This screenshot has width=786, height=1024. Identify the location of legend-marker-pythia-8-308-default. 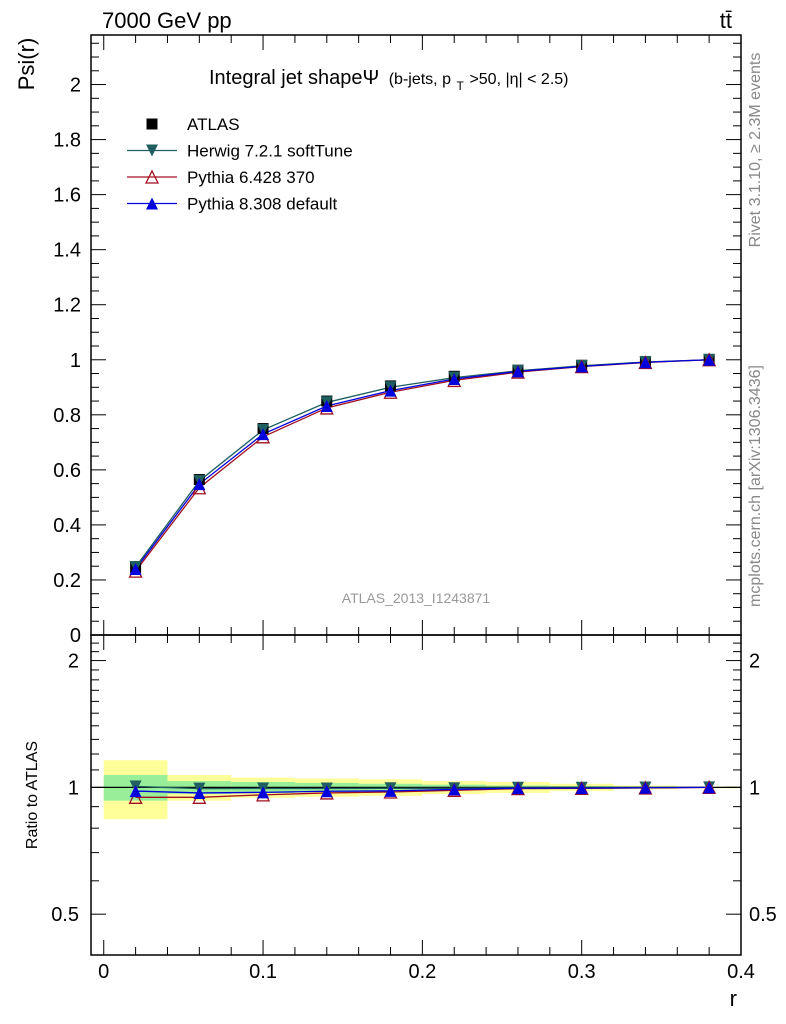
(152, 203).